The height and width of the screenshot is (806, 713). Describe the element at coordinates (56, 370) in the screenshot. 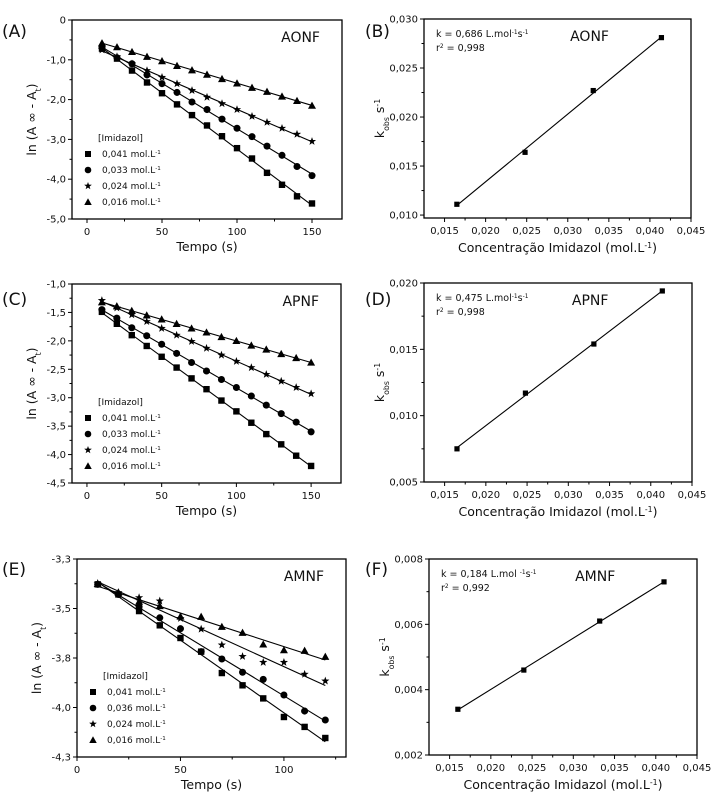

I see `y-tick-label: -2,5` at that location.